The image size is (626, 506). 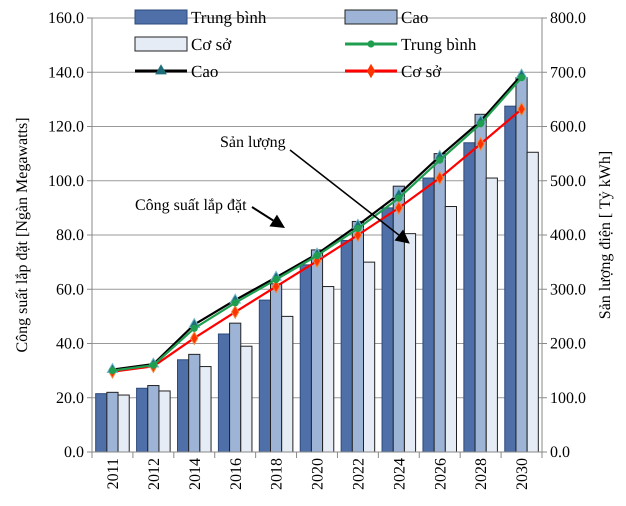 What do you see at coordinates (70, 398) in the screenshot?
I see `y-tick-label: 20.0` at bounding box center [70, 398].